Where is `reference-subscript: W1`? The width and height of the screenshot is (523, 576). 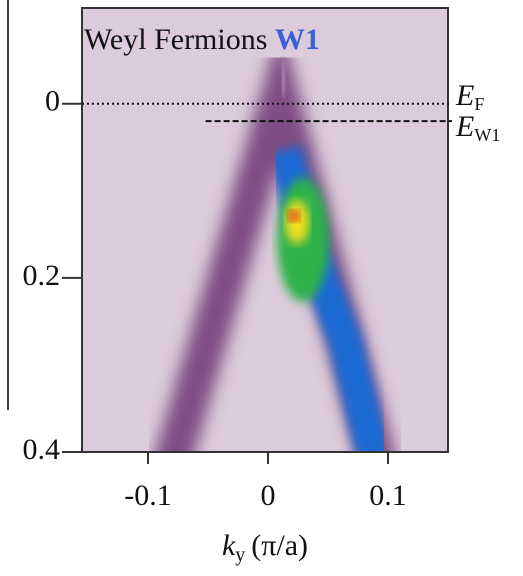 reference-subscript: W1 is located at coordinates (487, 135).